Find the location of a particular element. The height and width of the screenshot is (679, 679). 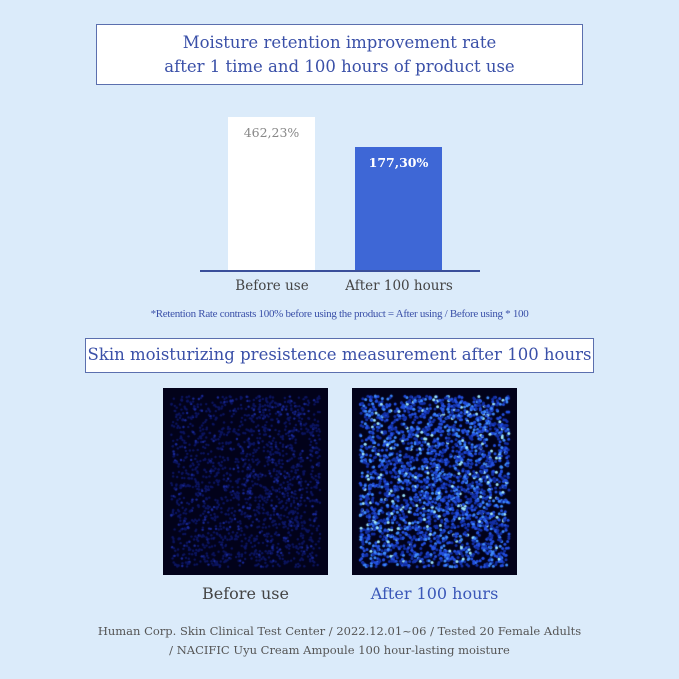

bar-before-use: 462,23% is located at coordinates (271, 193).